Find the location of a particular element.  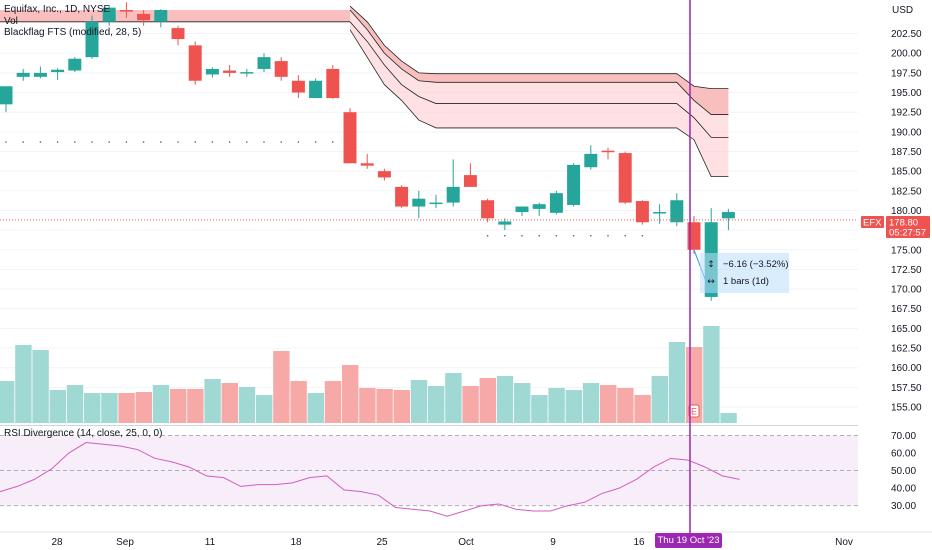

currency-label: USD is located at coordinates (903, 10).